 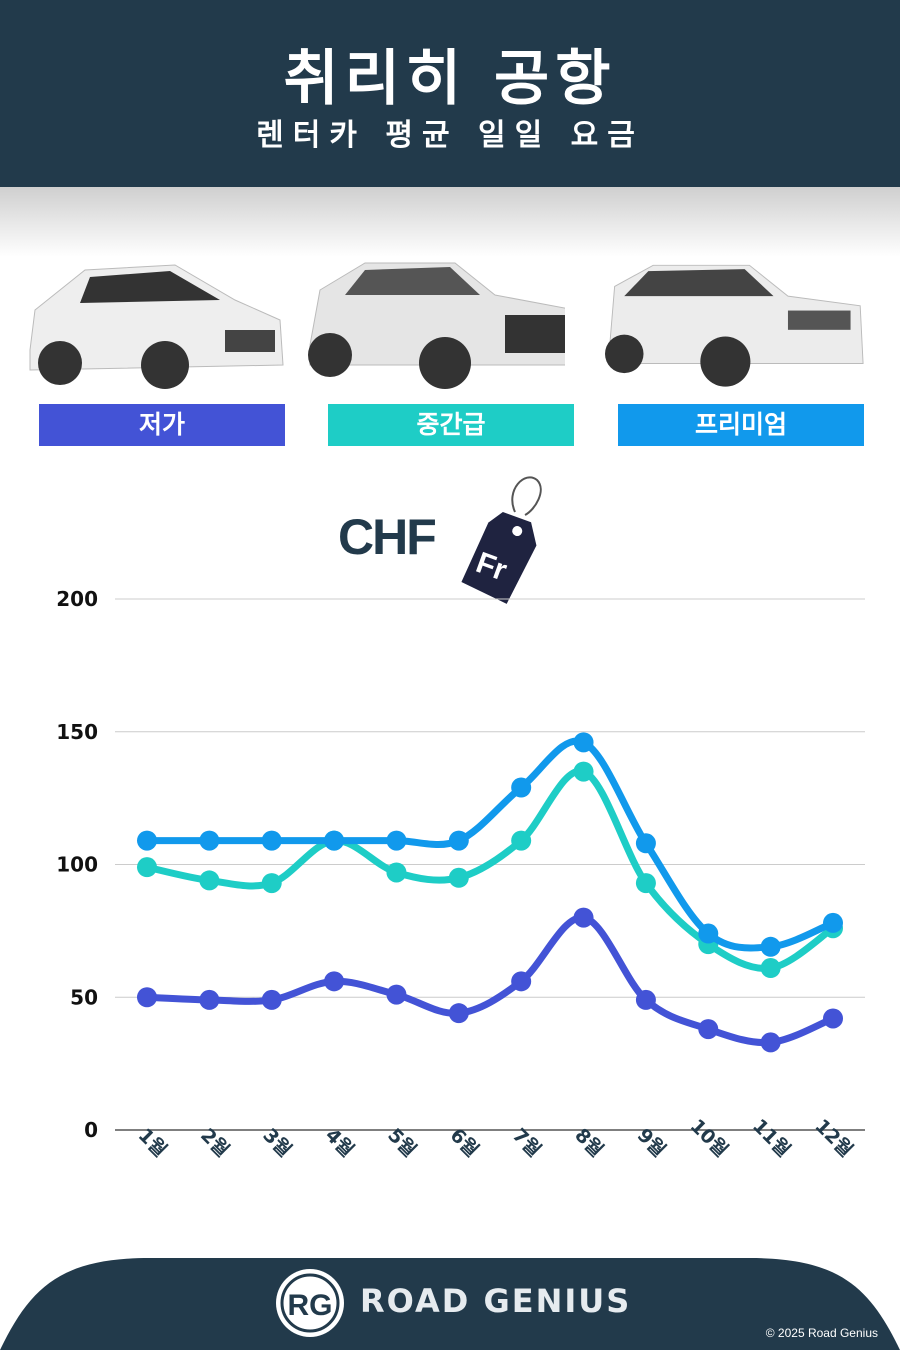 I want to click on copyright: © 2025 Road Genius, so click(x=821, y=1333).